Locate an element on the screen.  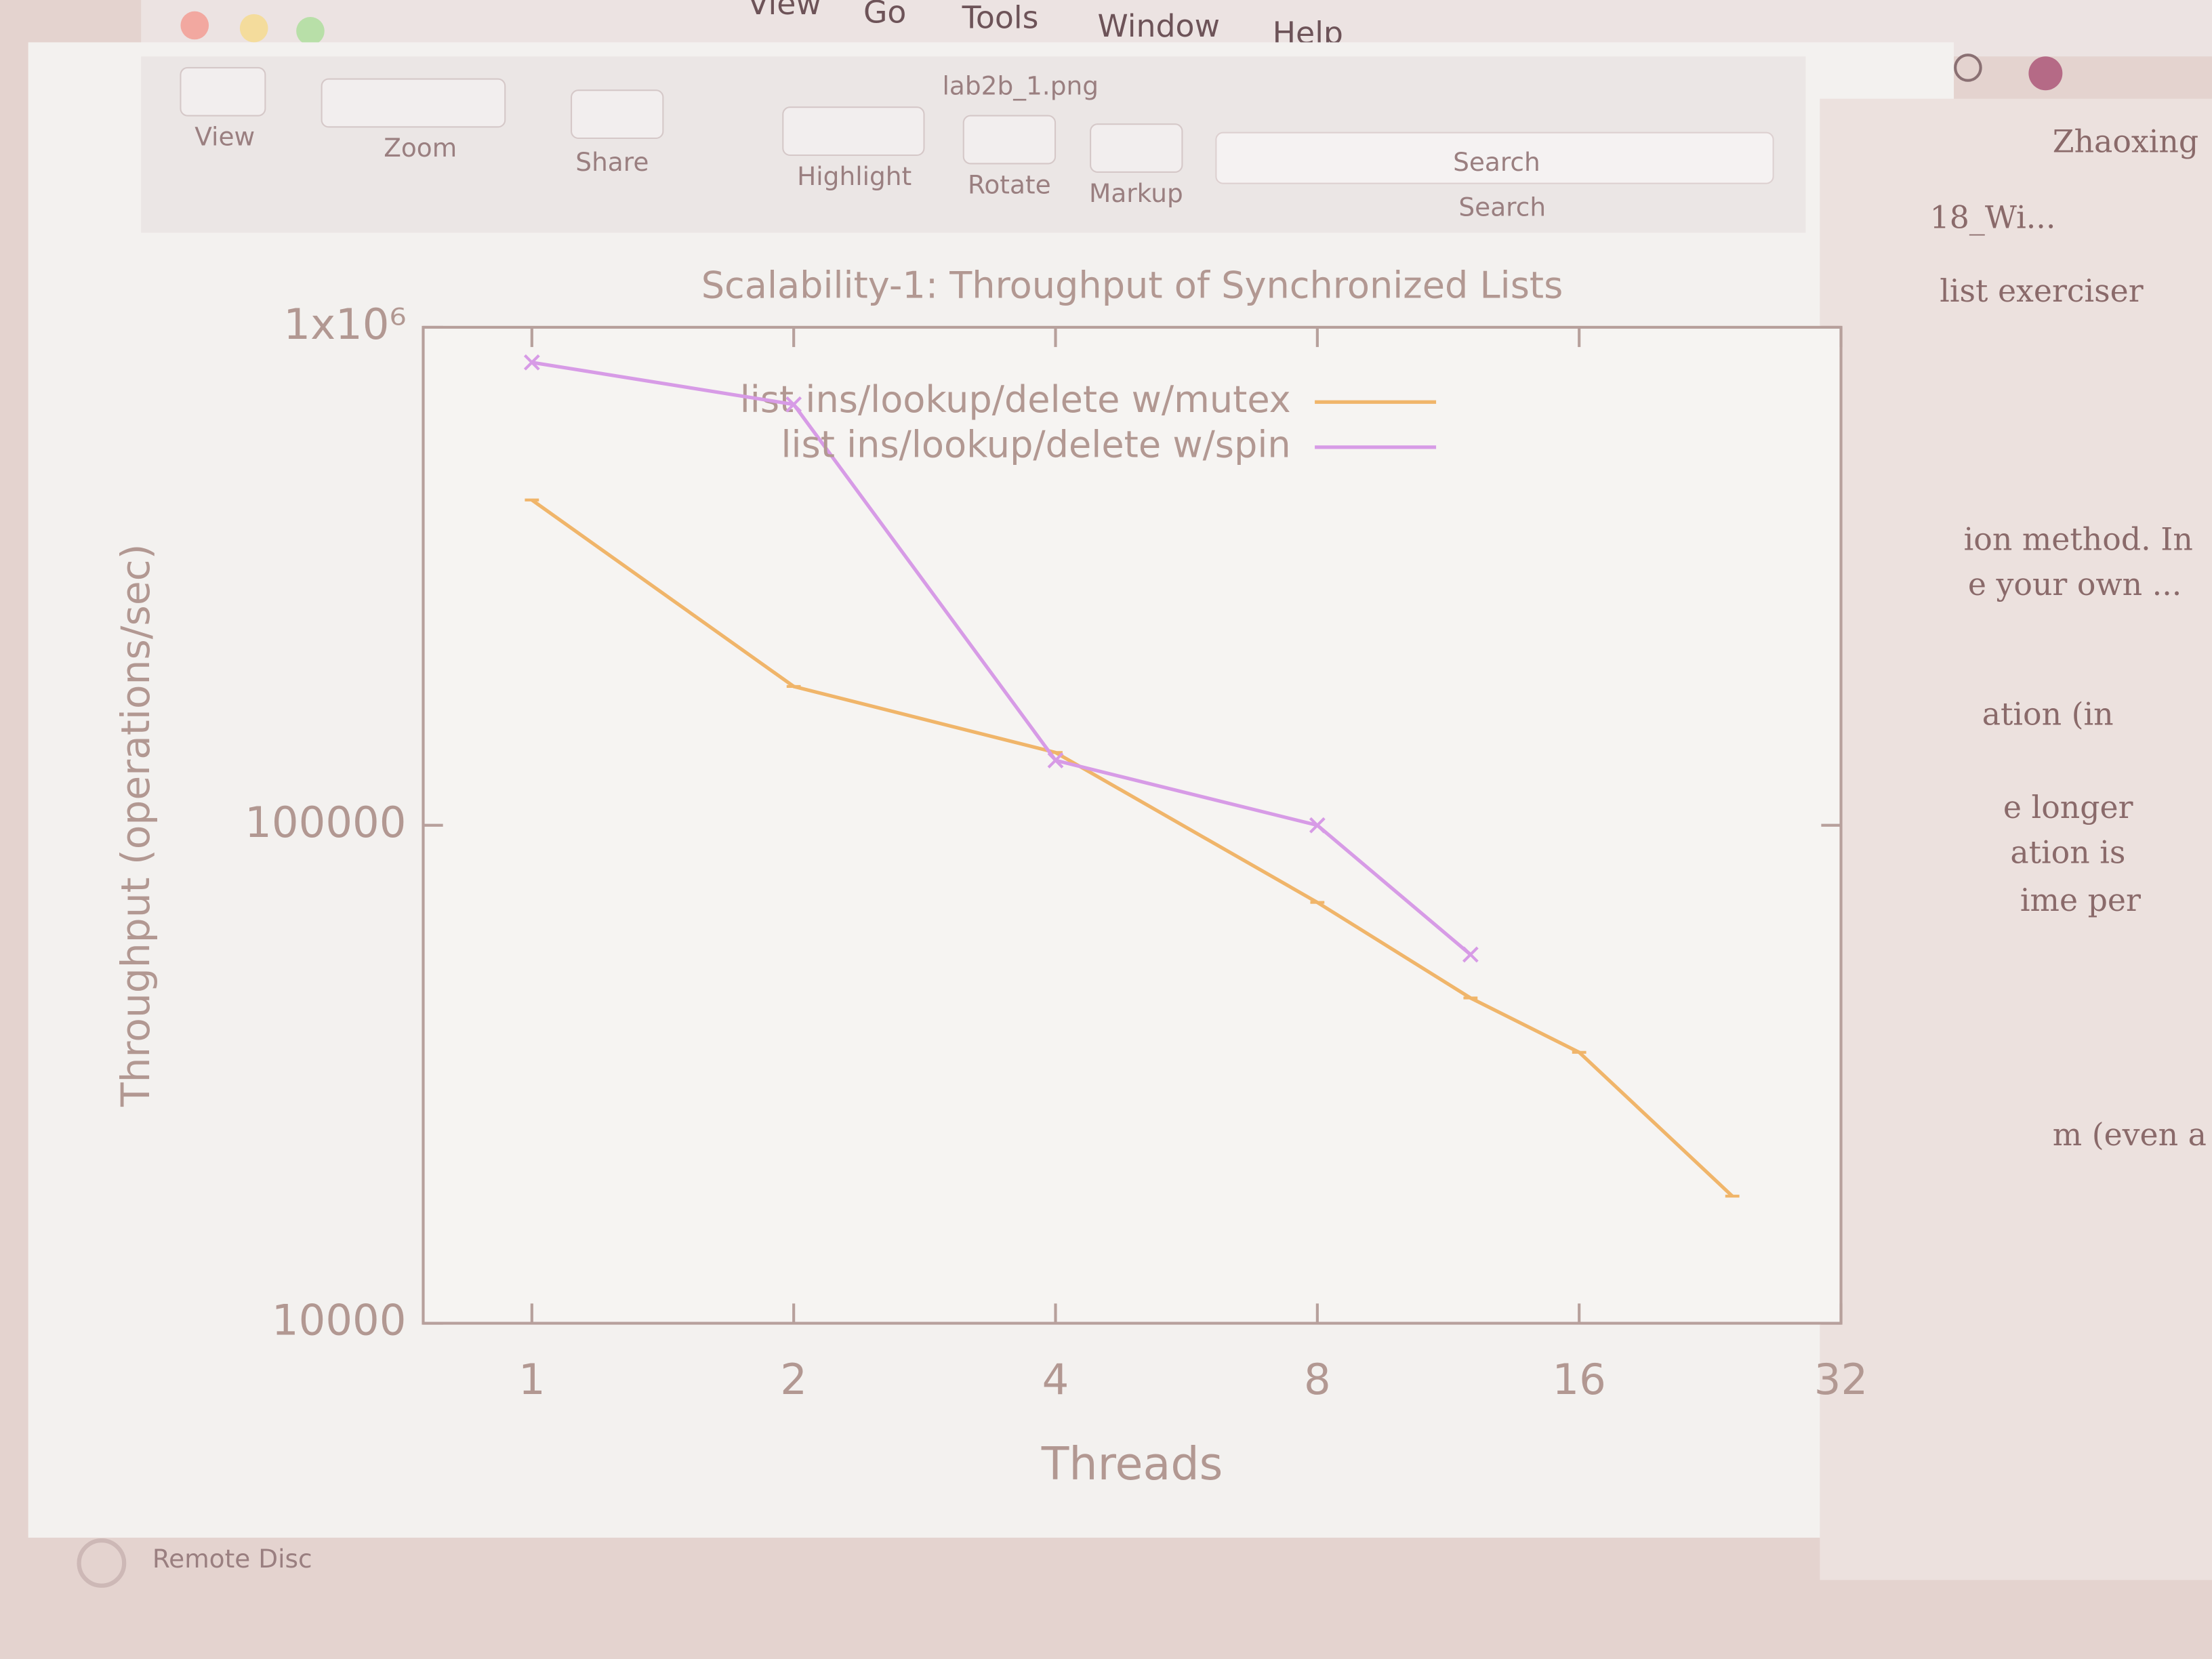
search-field is located at coordinates (1494, 157).